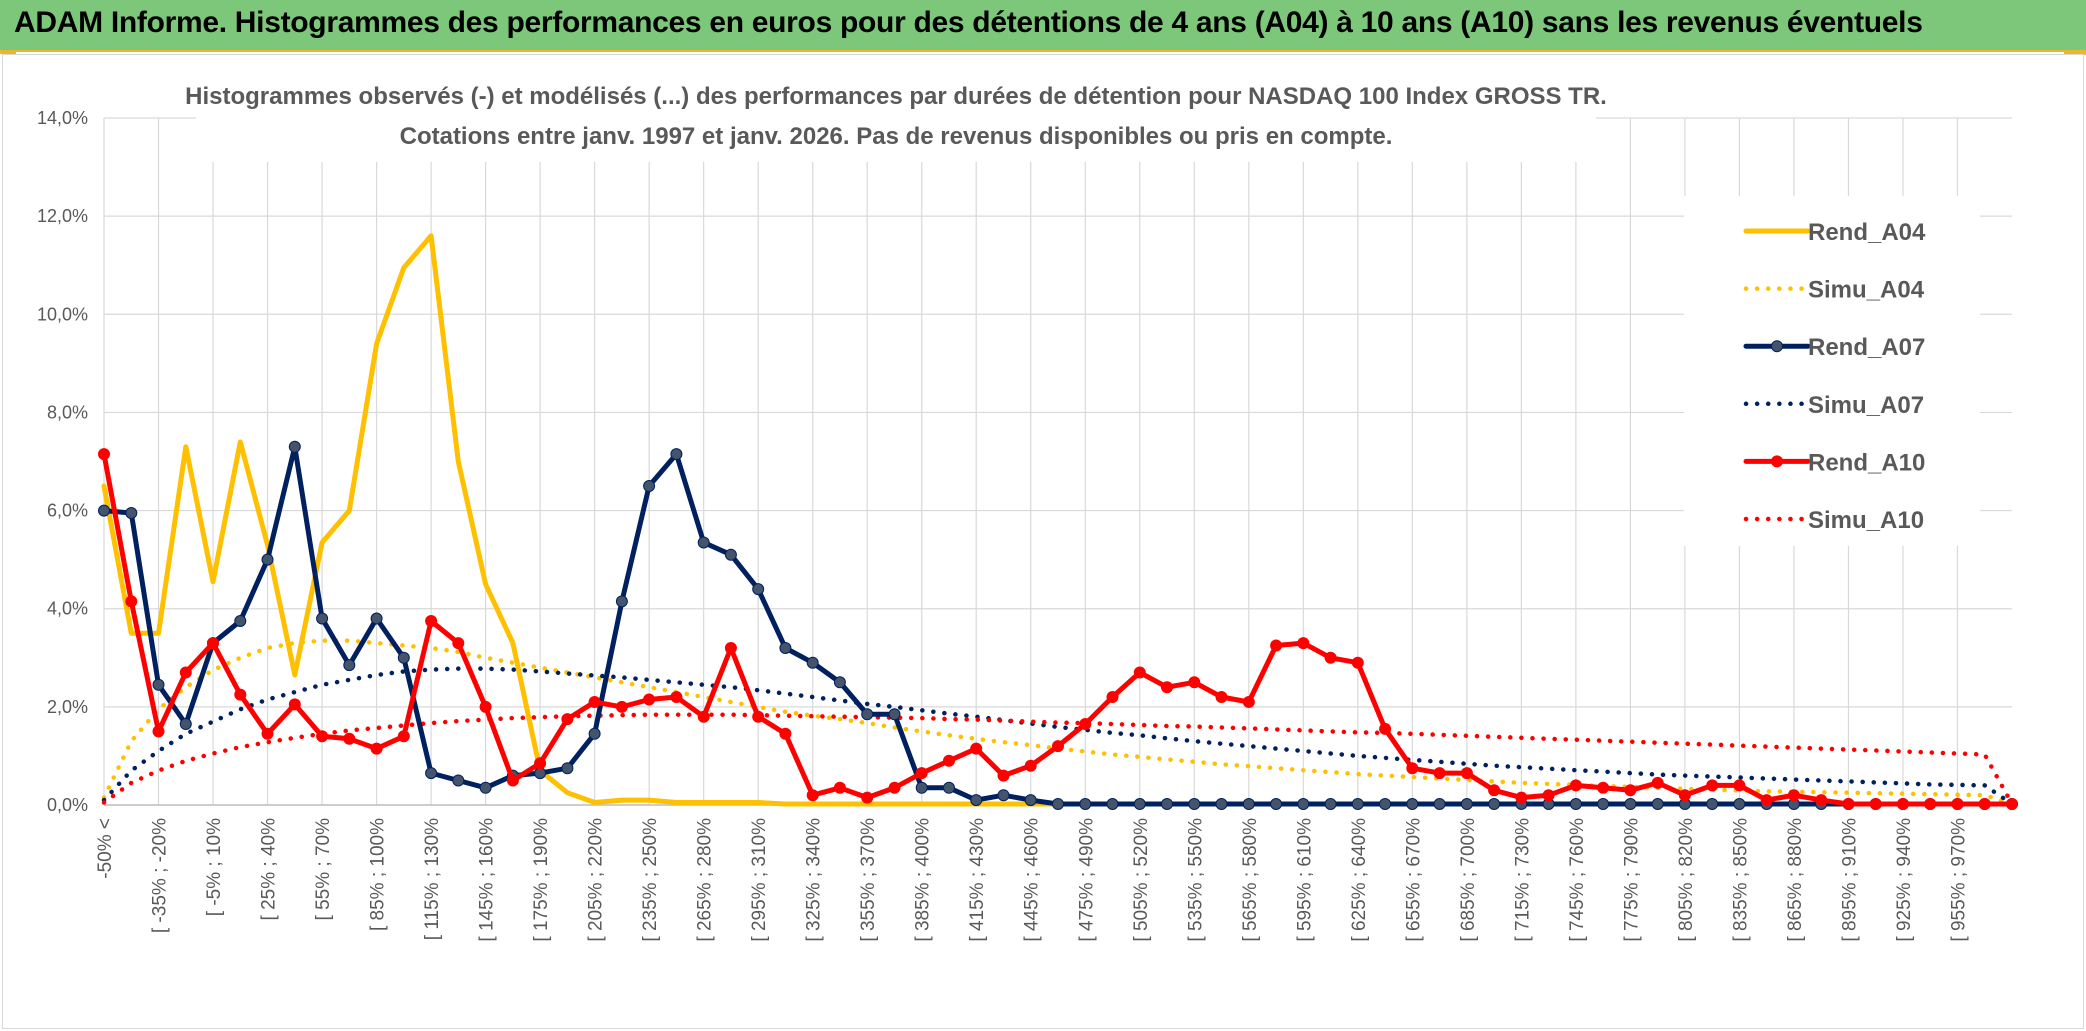 This screenshot has height=1031, width=2086. What do you see at coordinates (1413, 880) in the screenshot?
I see `x-tick-label: [ 655% ; 670%` at bounding box center [1413, 880].